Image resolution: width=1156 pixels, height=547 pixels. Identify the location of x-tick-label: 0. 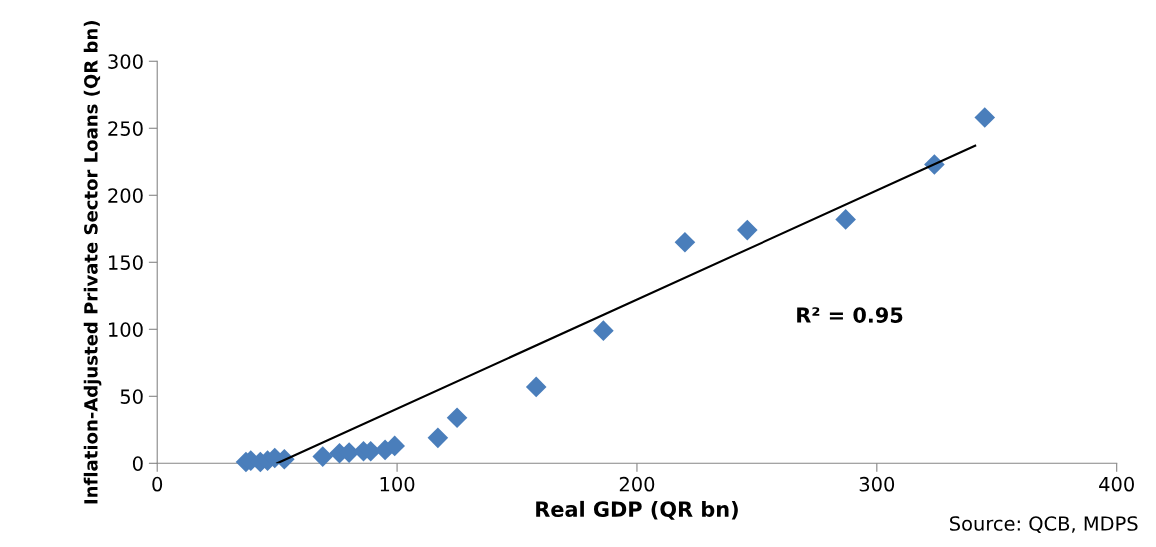
(157, 484).